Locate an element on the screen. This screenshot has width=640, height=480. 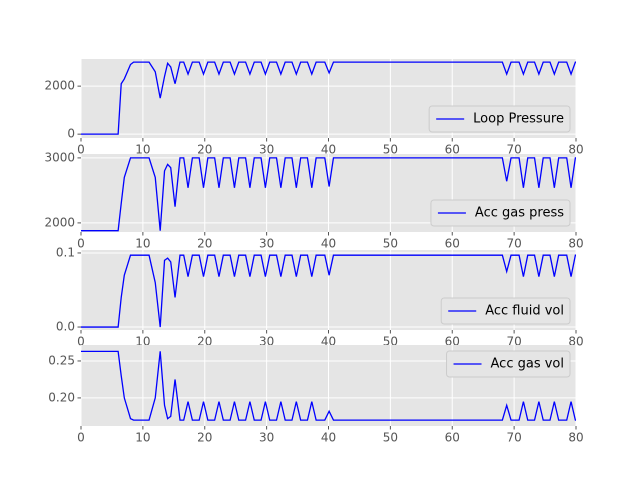
legend: Acc gas vol is located at coordinates (508, 364).